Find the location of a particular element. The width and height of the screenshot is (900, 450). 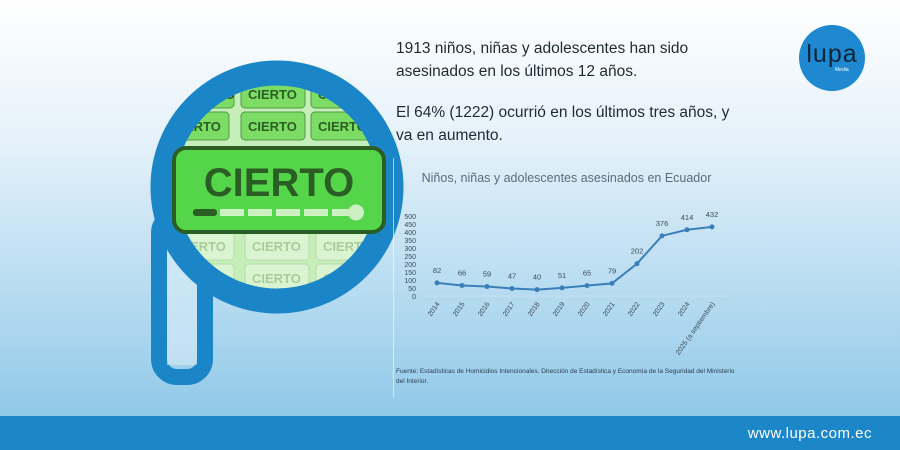

x-tick-label: 2022 is located at coordinates (634, 309).